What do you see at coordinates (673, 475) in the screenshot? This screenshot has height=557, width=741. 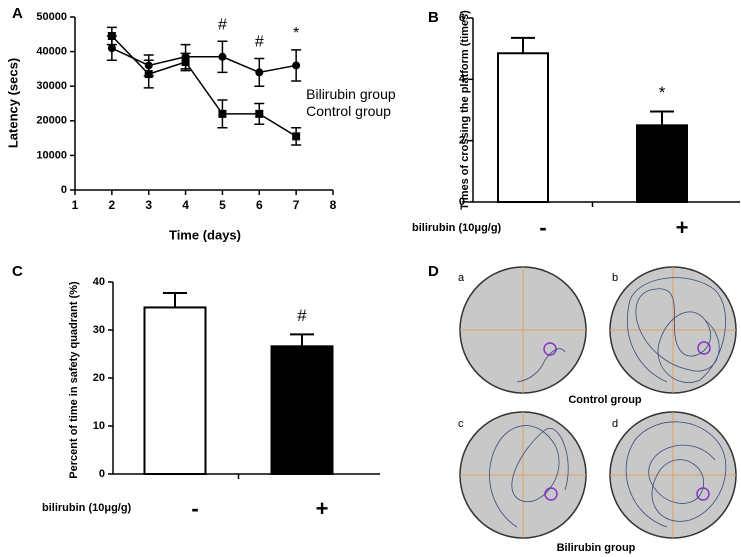 I see `maze-d` at bounding box center [673, 475].